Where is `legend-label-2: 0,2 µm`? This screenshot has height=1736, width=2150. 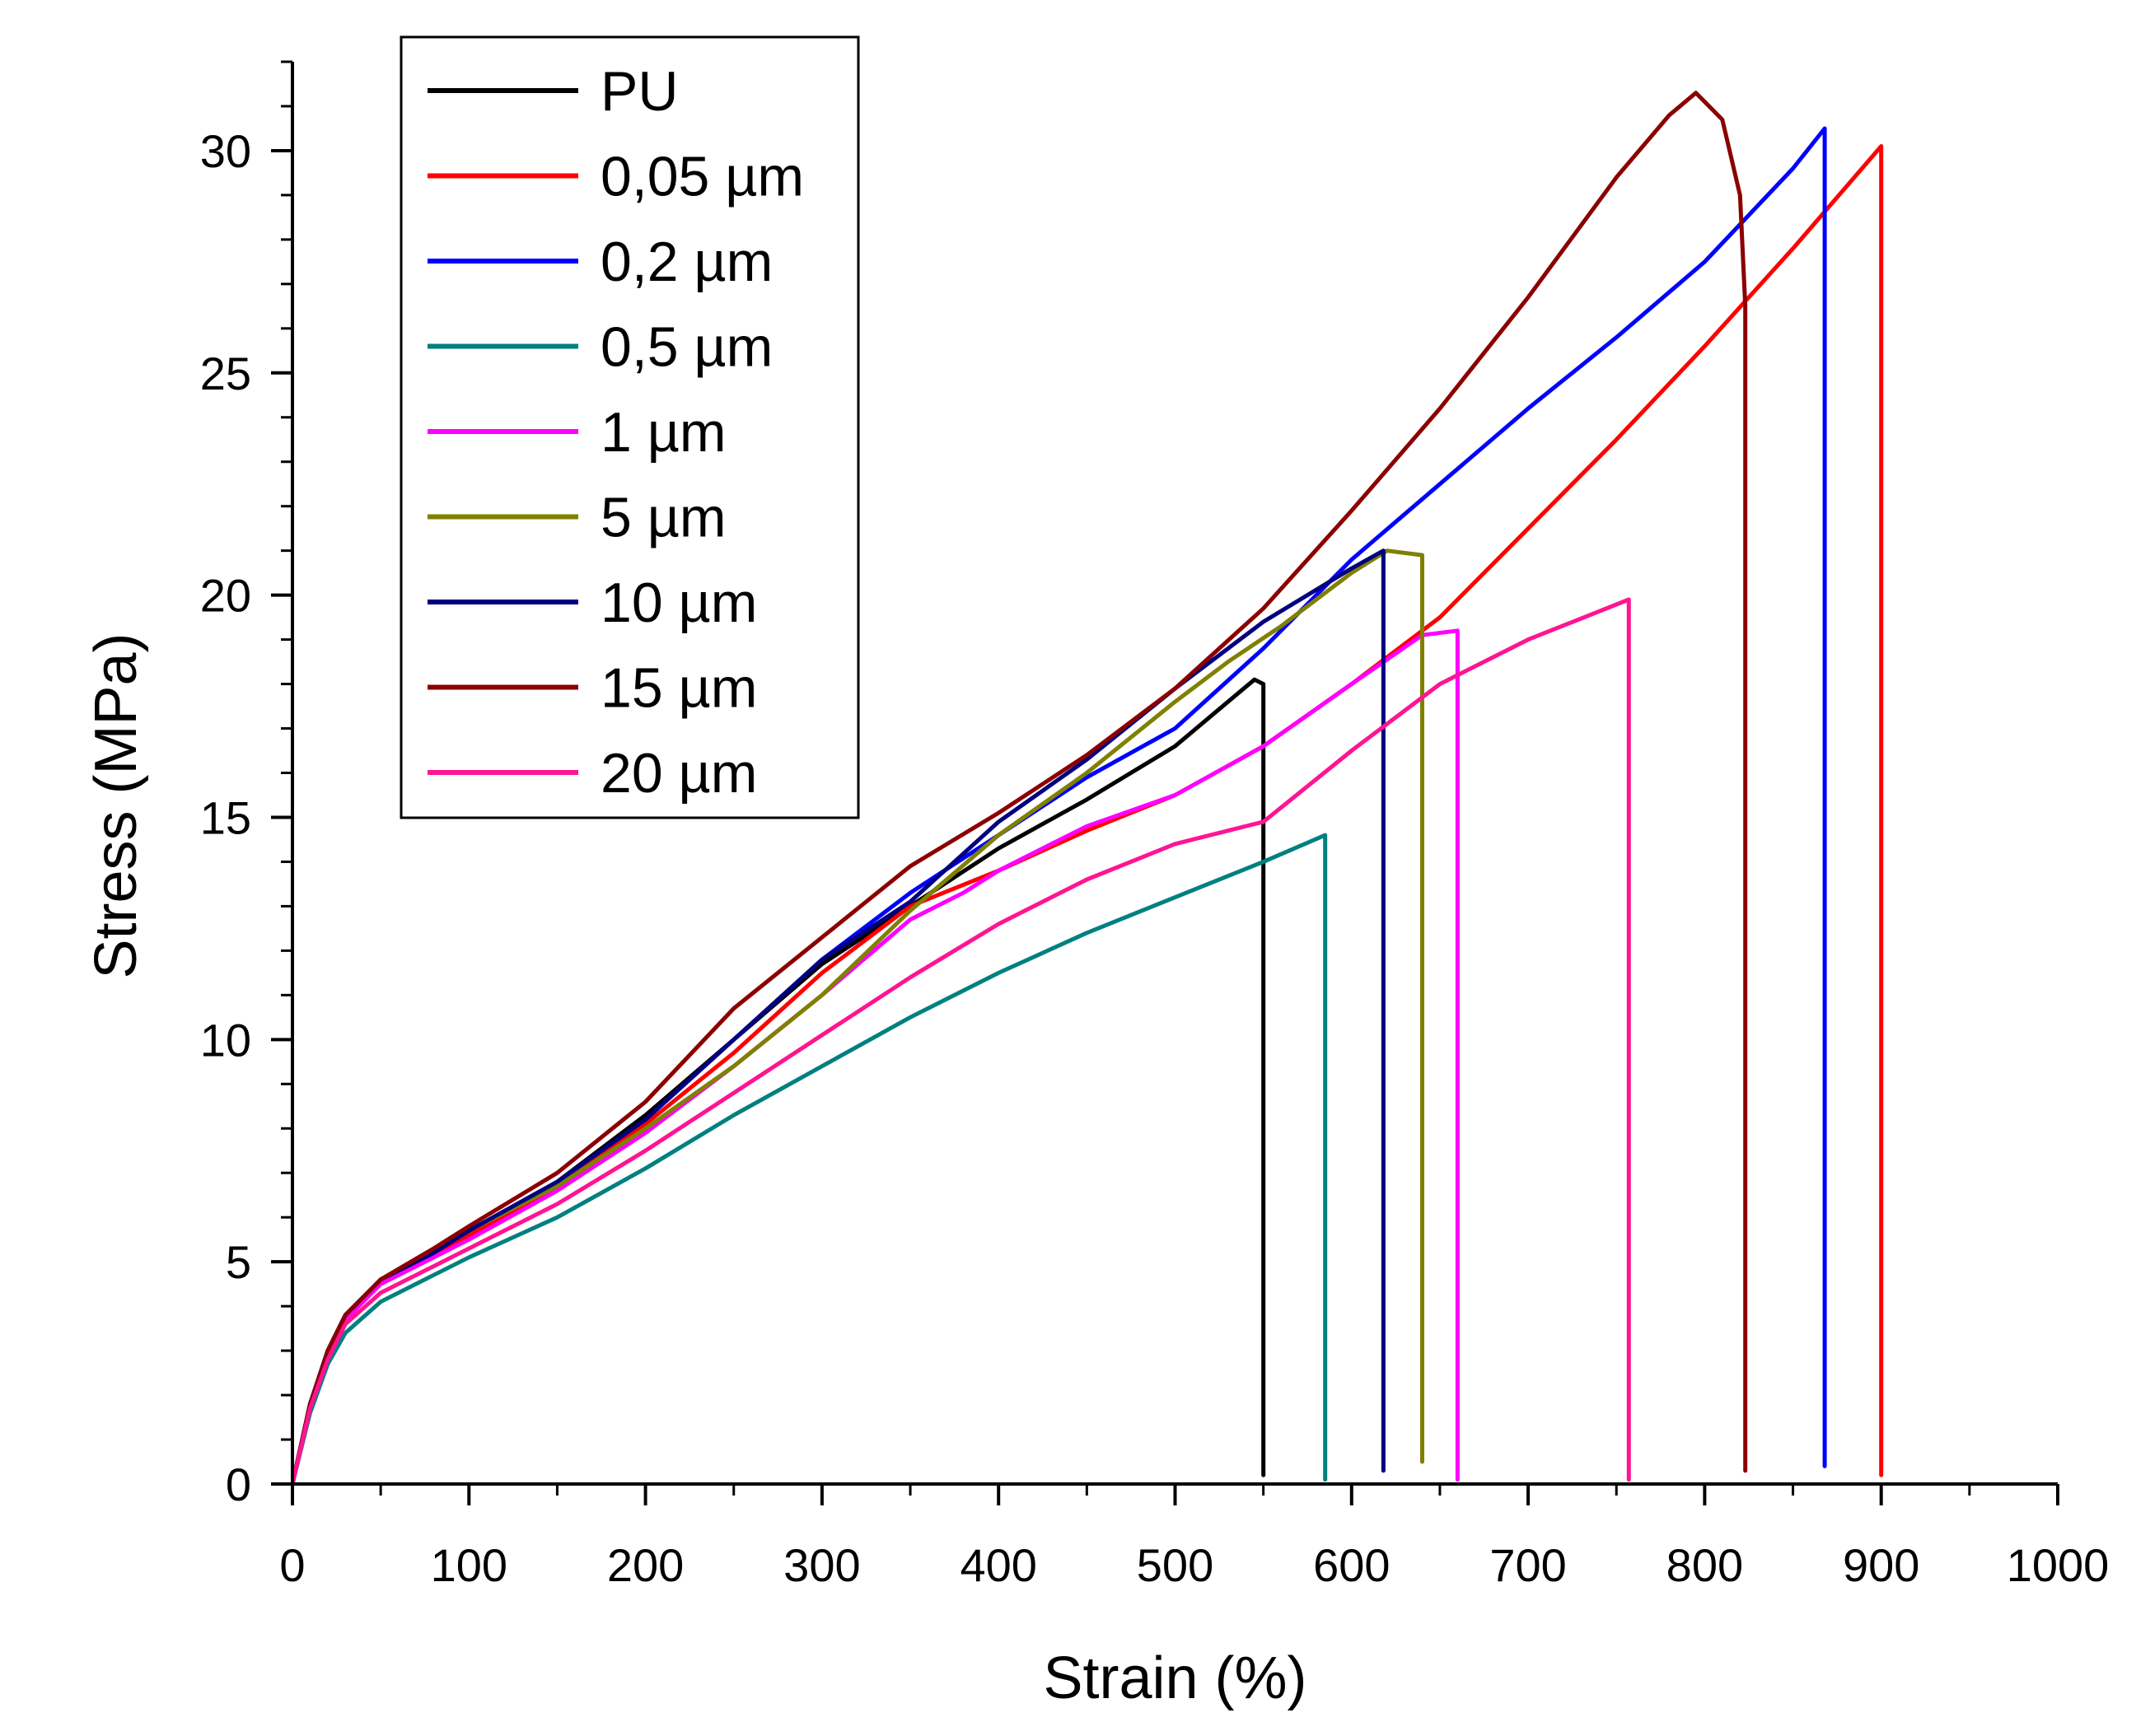 legend-label-2: 0,2 µm is located at coordinates (687, 262).